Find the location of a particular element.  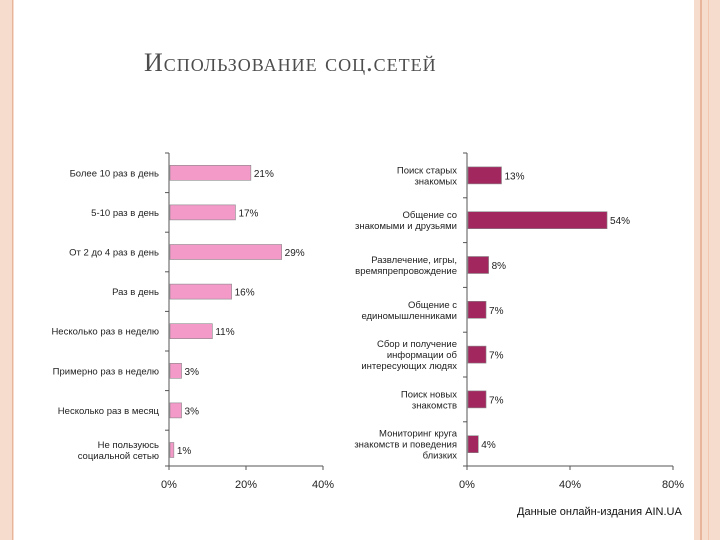

purpose-x-tick-label: 40% is located at coordinates (570, 485).